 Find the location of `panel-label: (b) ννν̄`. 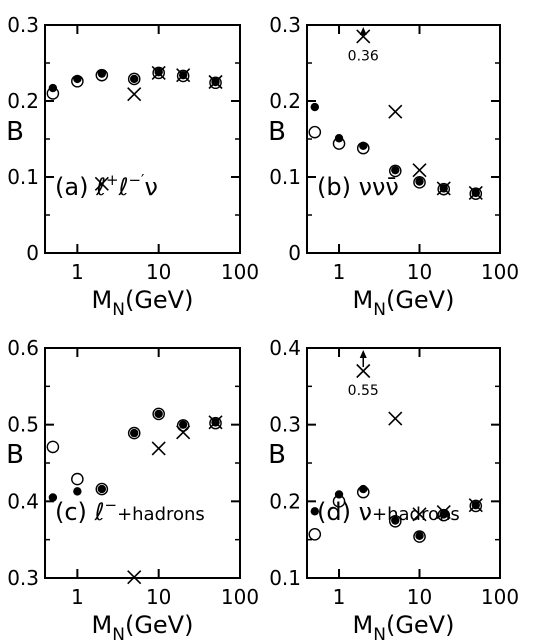

panel-label: (b) ννν̄ is located at coordinates (358, 187).